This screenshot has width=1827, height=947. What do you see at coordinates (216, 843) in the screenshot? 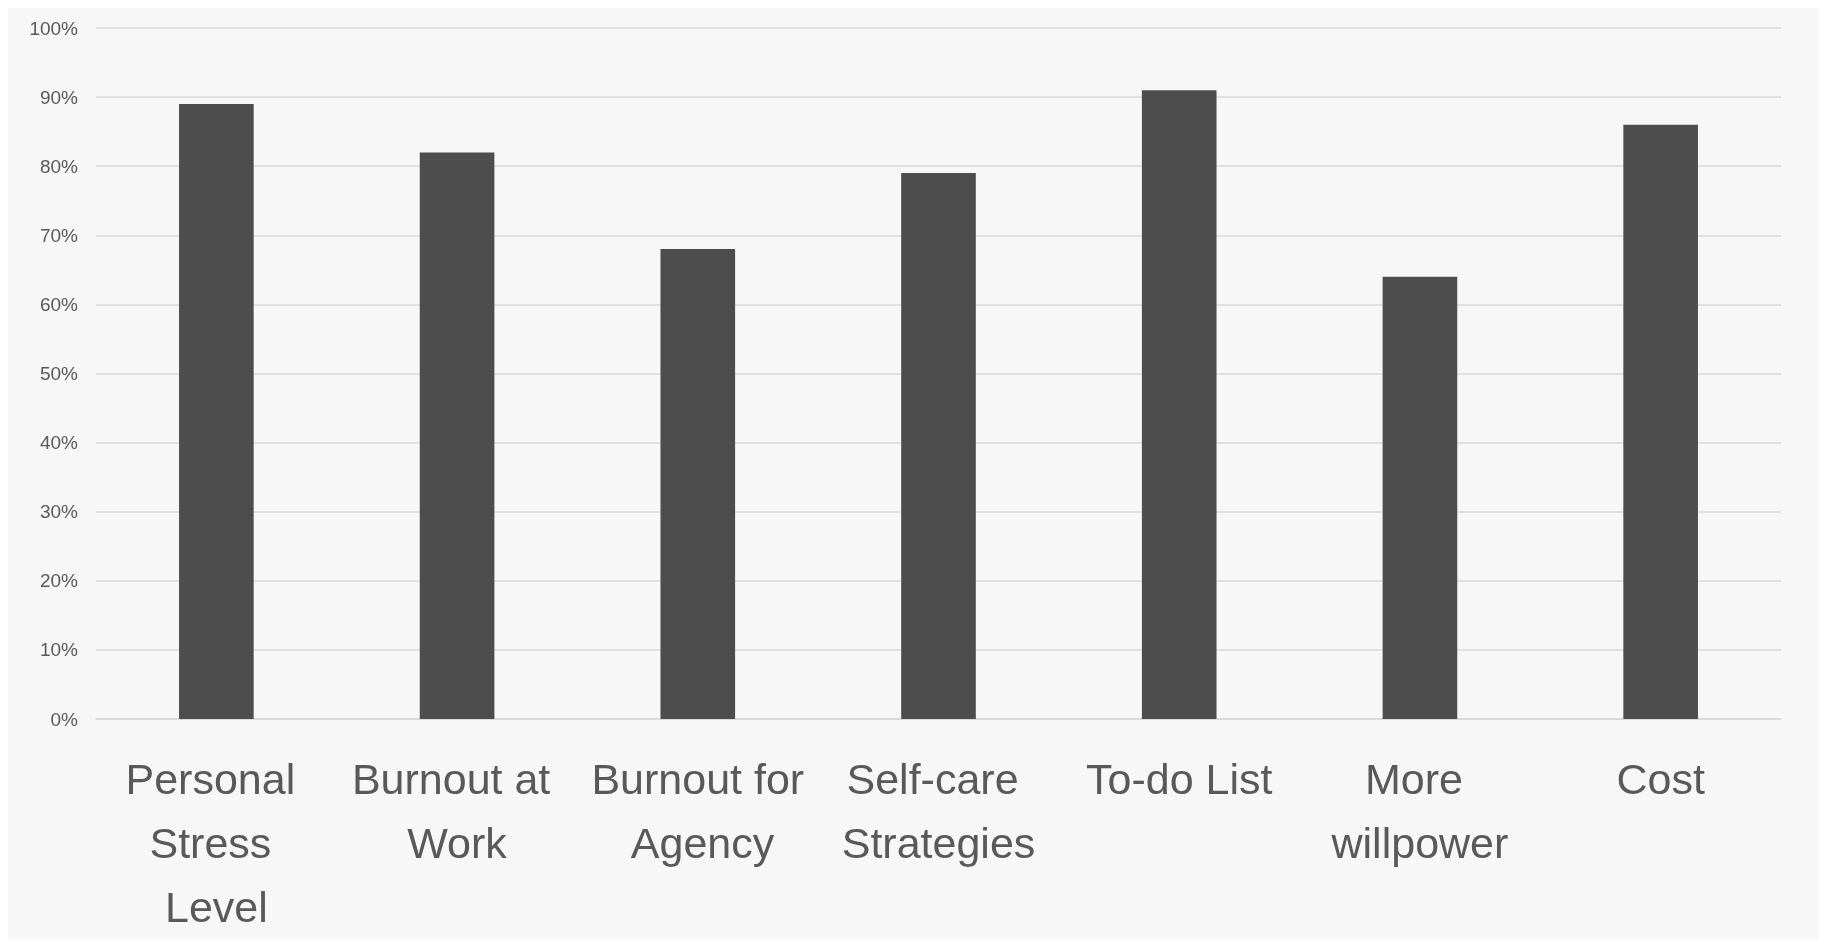
I see `x-tick-label: Personal Stress Level` at bounding box center [216, 843].